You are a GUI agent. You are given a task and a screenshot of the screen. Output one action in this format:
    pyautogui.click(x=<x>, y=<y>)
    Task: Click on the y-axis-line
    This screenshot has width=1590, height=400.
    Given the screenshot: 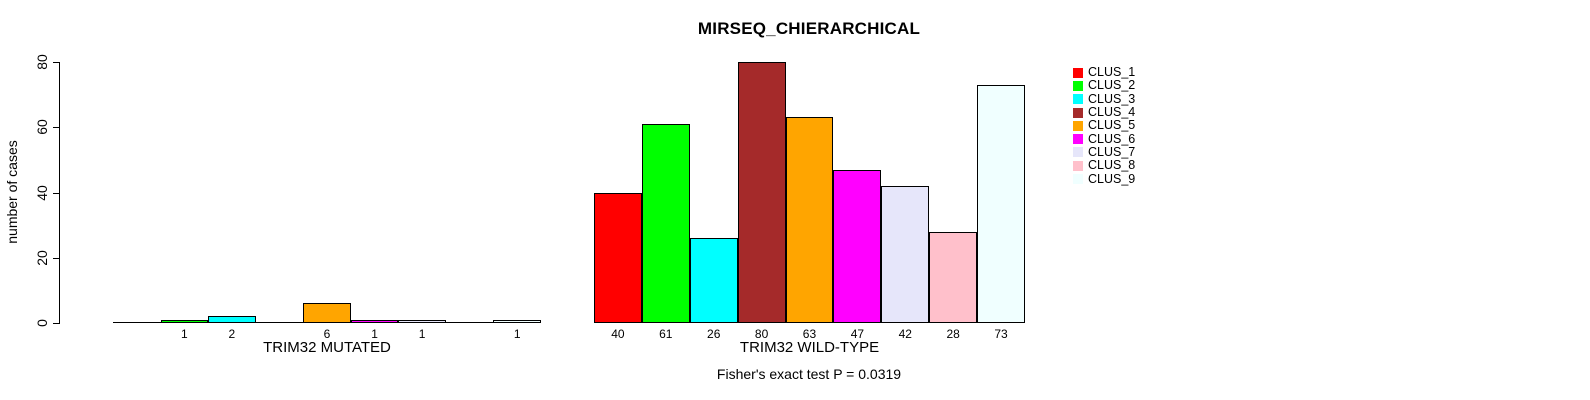 What is the action you would take?
    pyautogui.click(x=59, y=193)
    